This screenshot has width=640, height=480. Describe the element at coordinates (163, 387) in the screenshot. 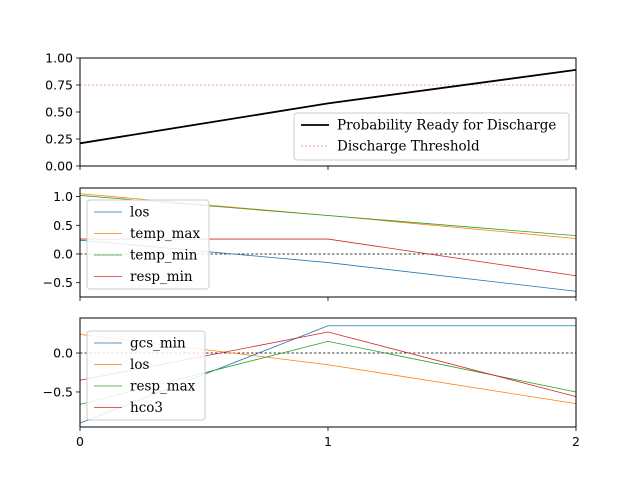

I see `legend-label: resp_max` at that location.